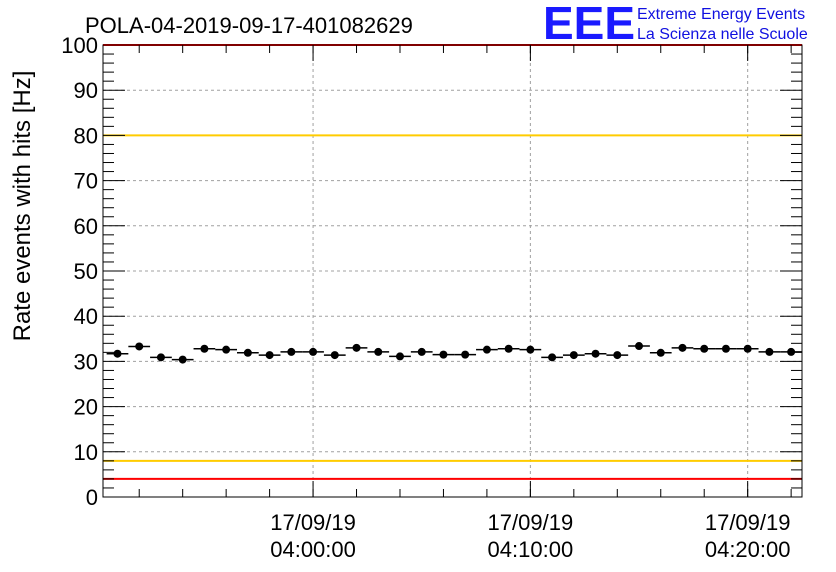  I want to click on y-tick-label: 80, so click(86, 135).